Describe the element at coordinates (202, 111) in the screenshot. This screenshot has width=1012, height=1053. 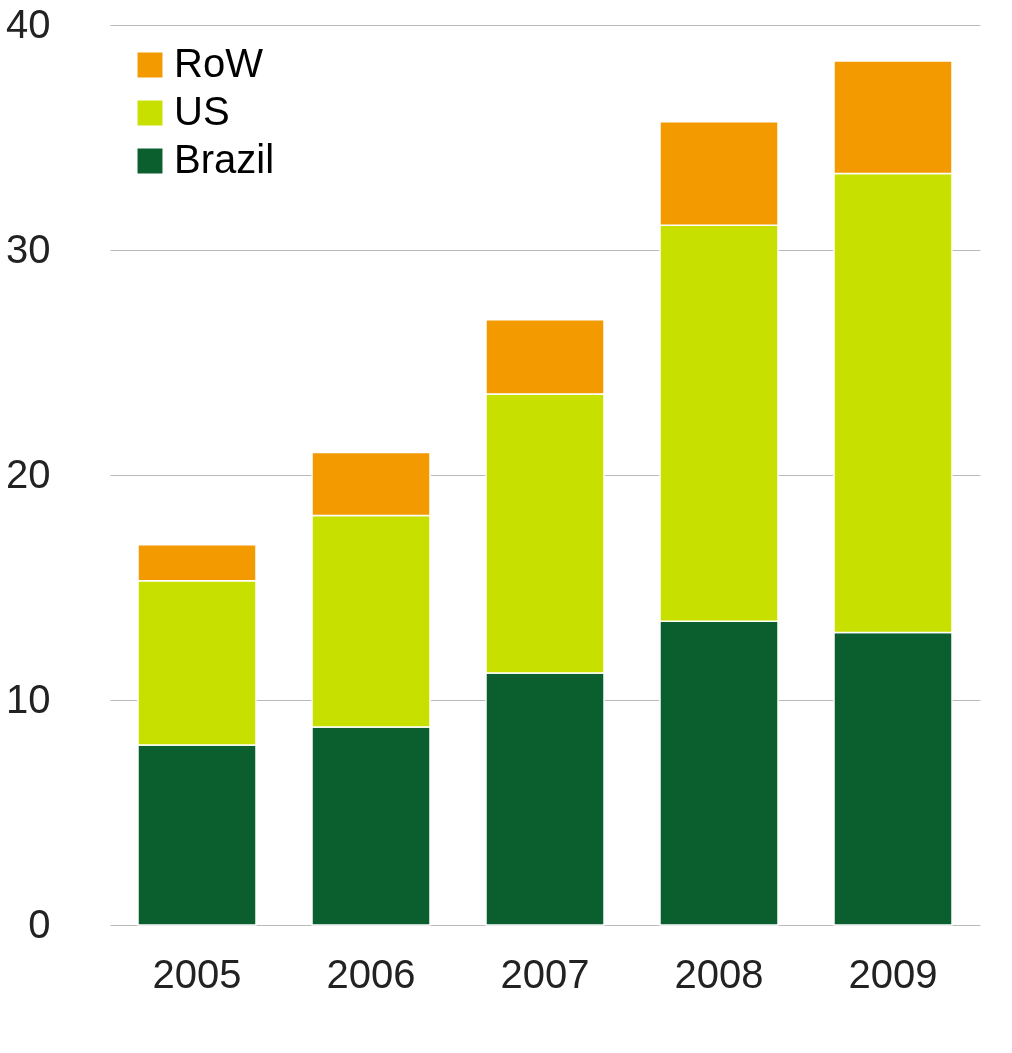
I see `legend-label: US` at that location.